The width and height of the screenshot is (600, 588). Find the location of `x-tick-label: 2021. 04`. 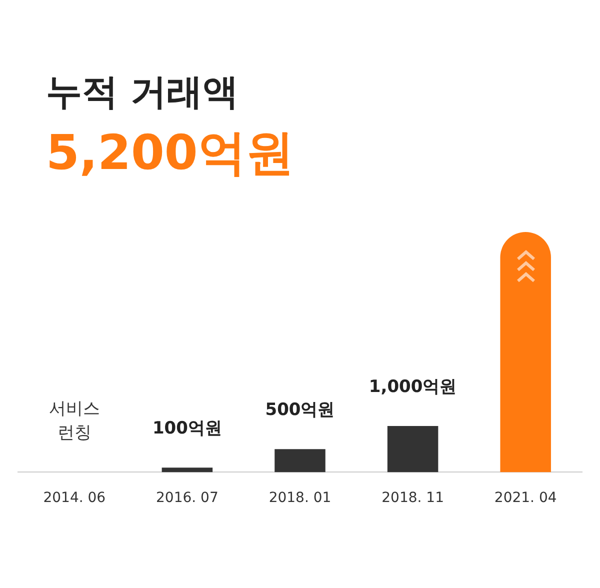

x-tick-label: 2021. 04 is located at coordinates (525, 498).